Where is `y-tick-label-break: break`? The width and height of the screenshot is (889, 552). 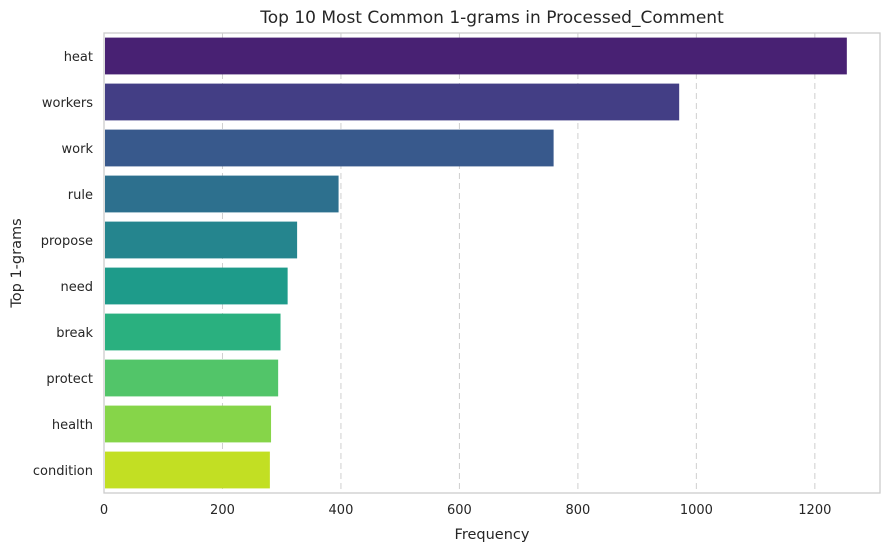
y-tick-label-break: break is located at coordinates (74, 333).